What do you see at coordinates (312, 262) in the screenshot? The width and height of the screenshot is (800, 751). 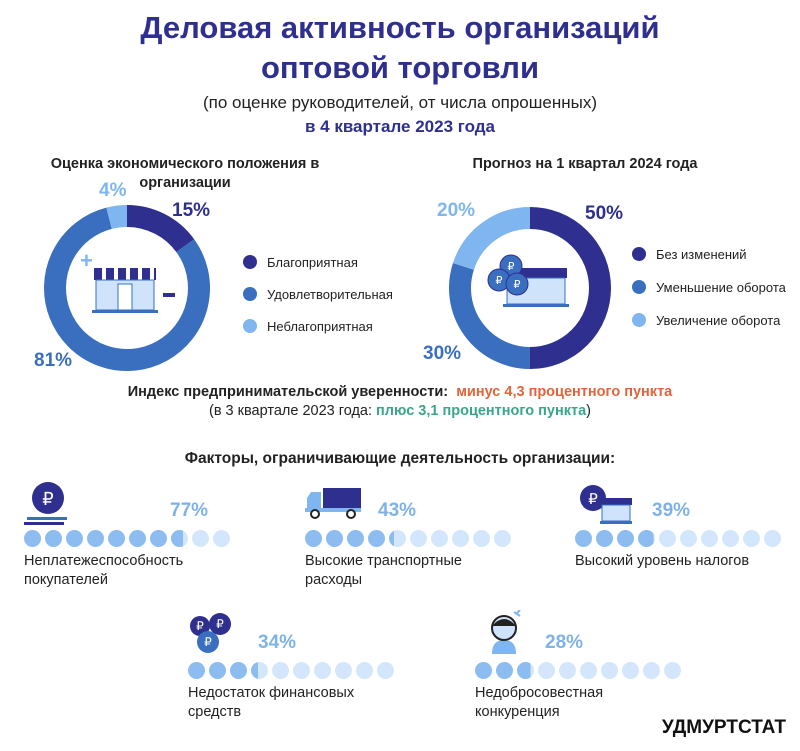 I see `legend-label: Благоприятная` at bounding box center [312, 262].